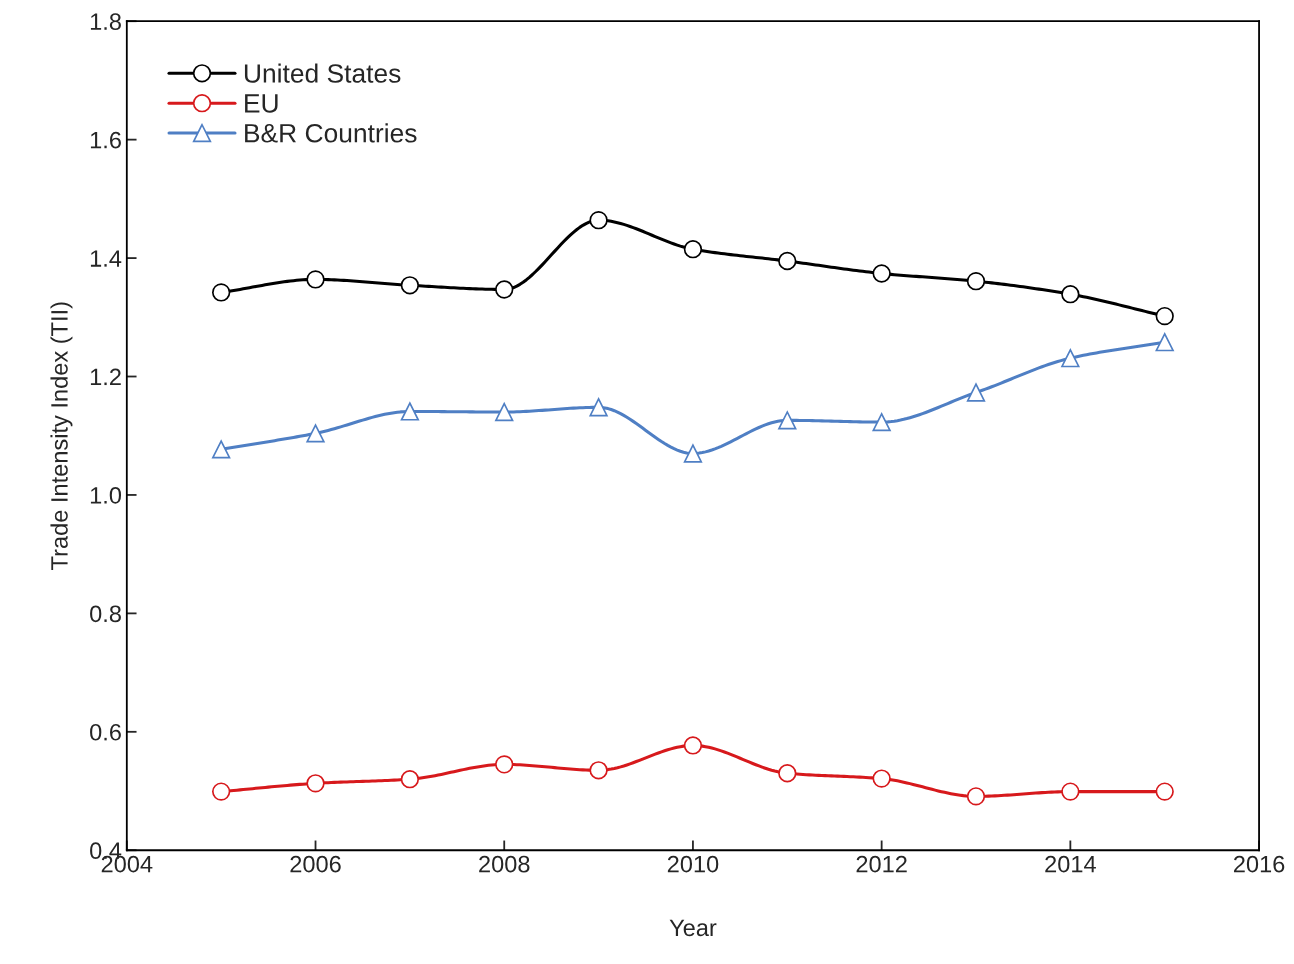  Describe the element at coordinates (693, 864) in the screenshot. I see `x-tick-label: 2010` at that location.